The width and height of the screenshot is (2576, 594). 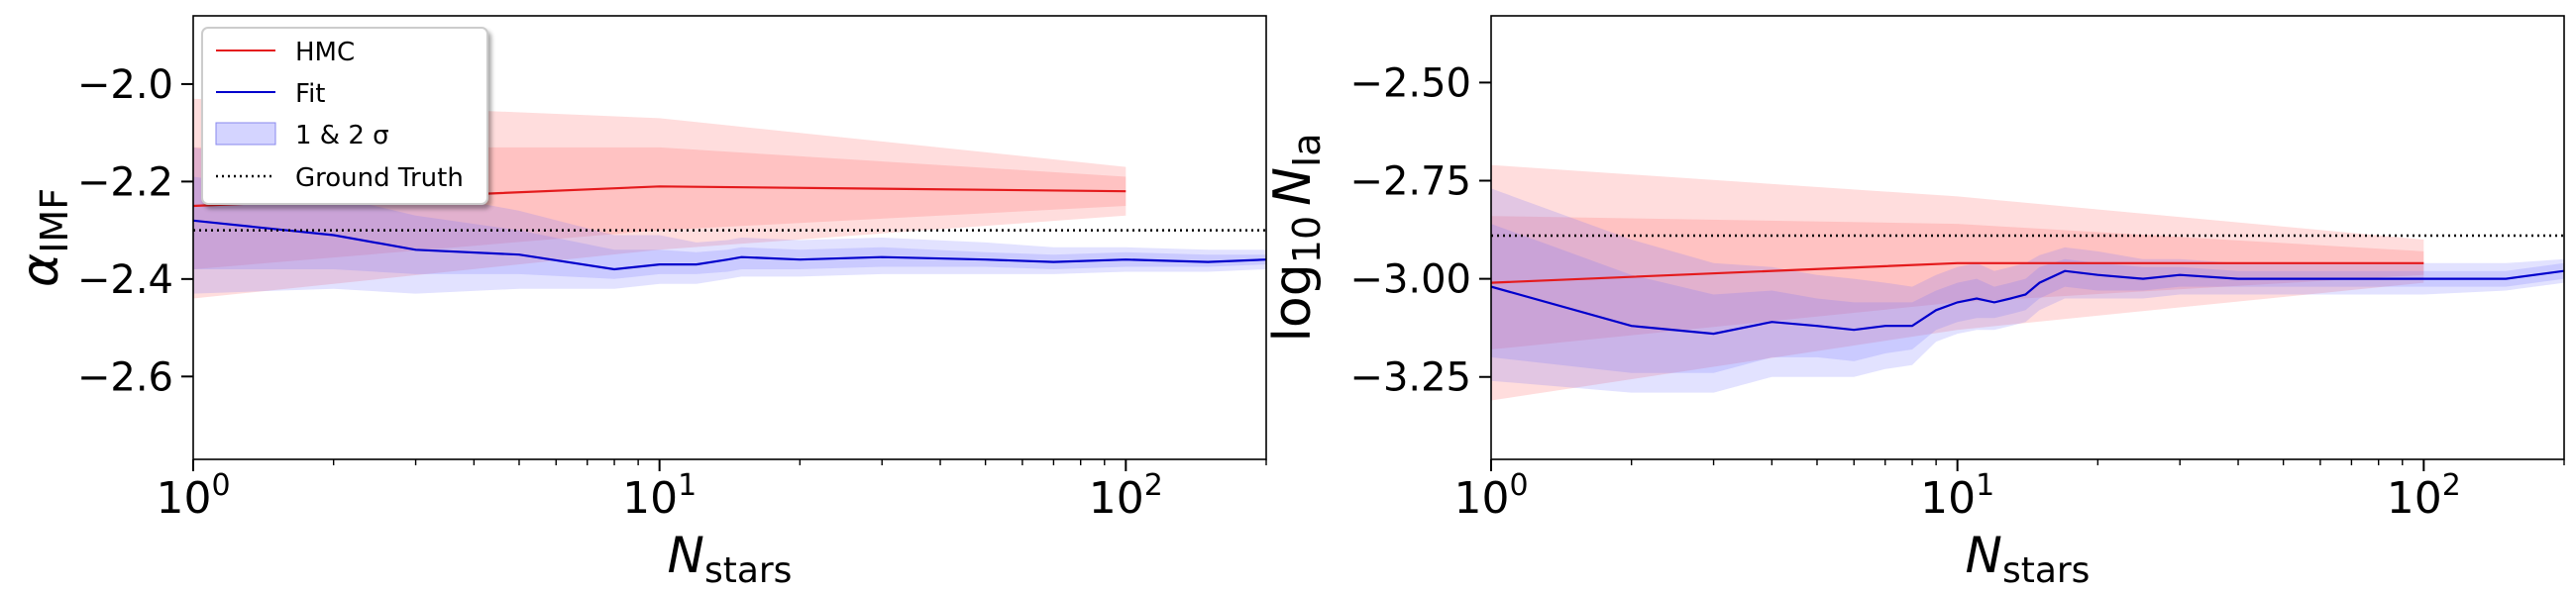 What do you see at coordinates (380, 178) in the screenshot?
I see `legend-label-ground-truth: Ground Truth` at bounding box center [380, 178].